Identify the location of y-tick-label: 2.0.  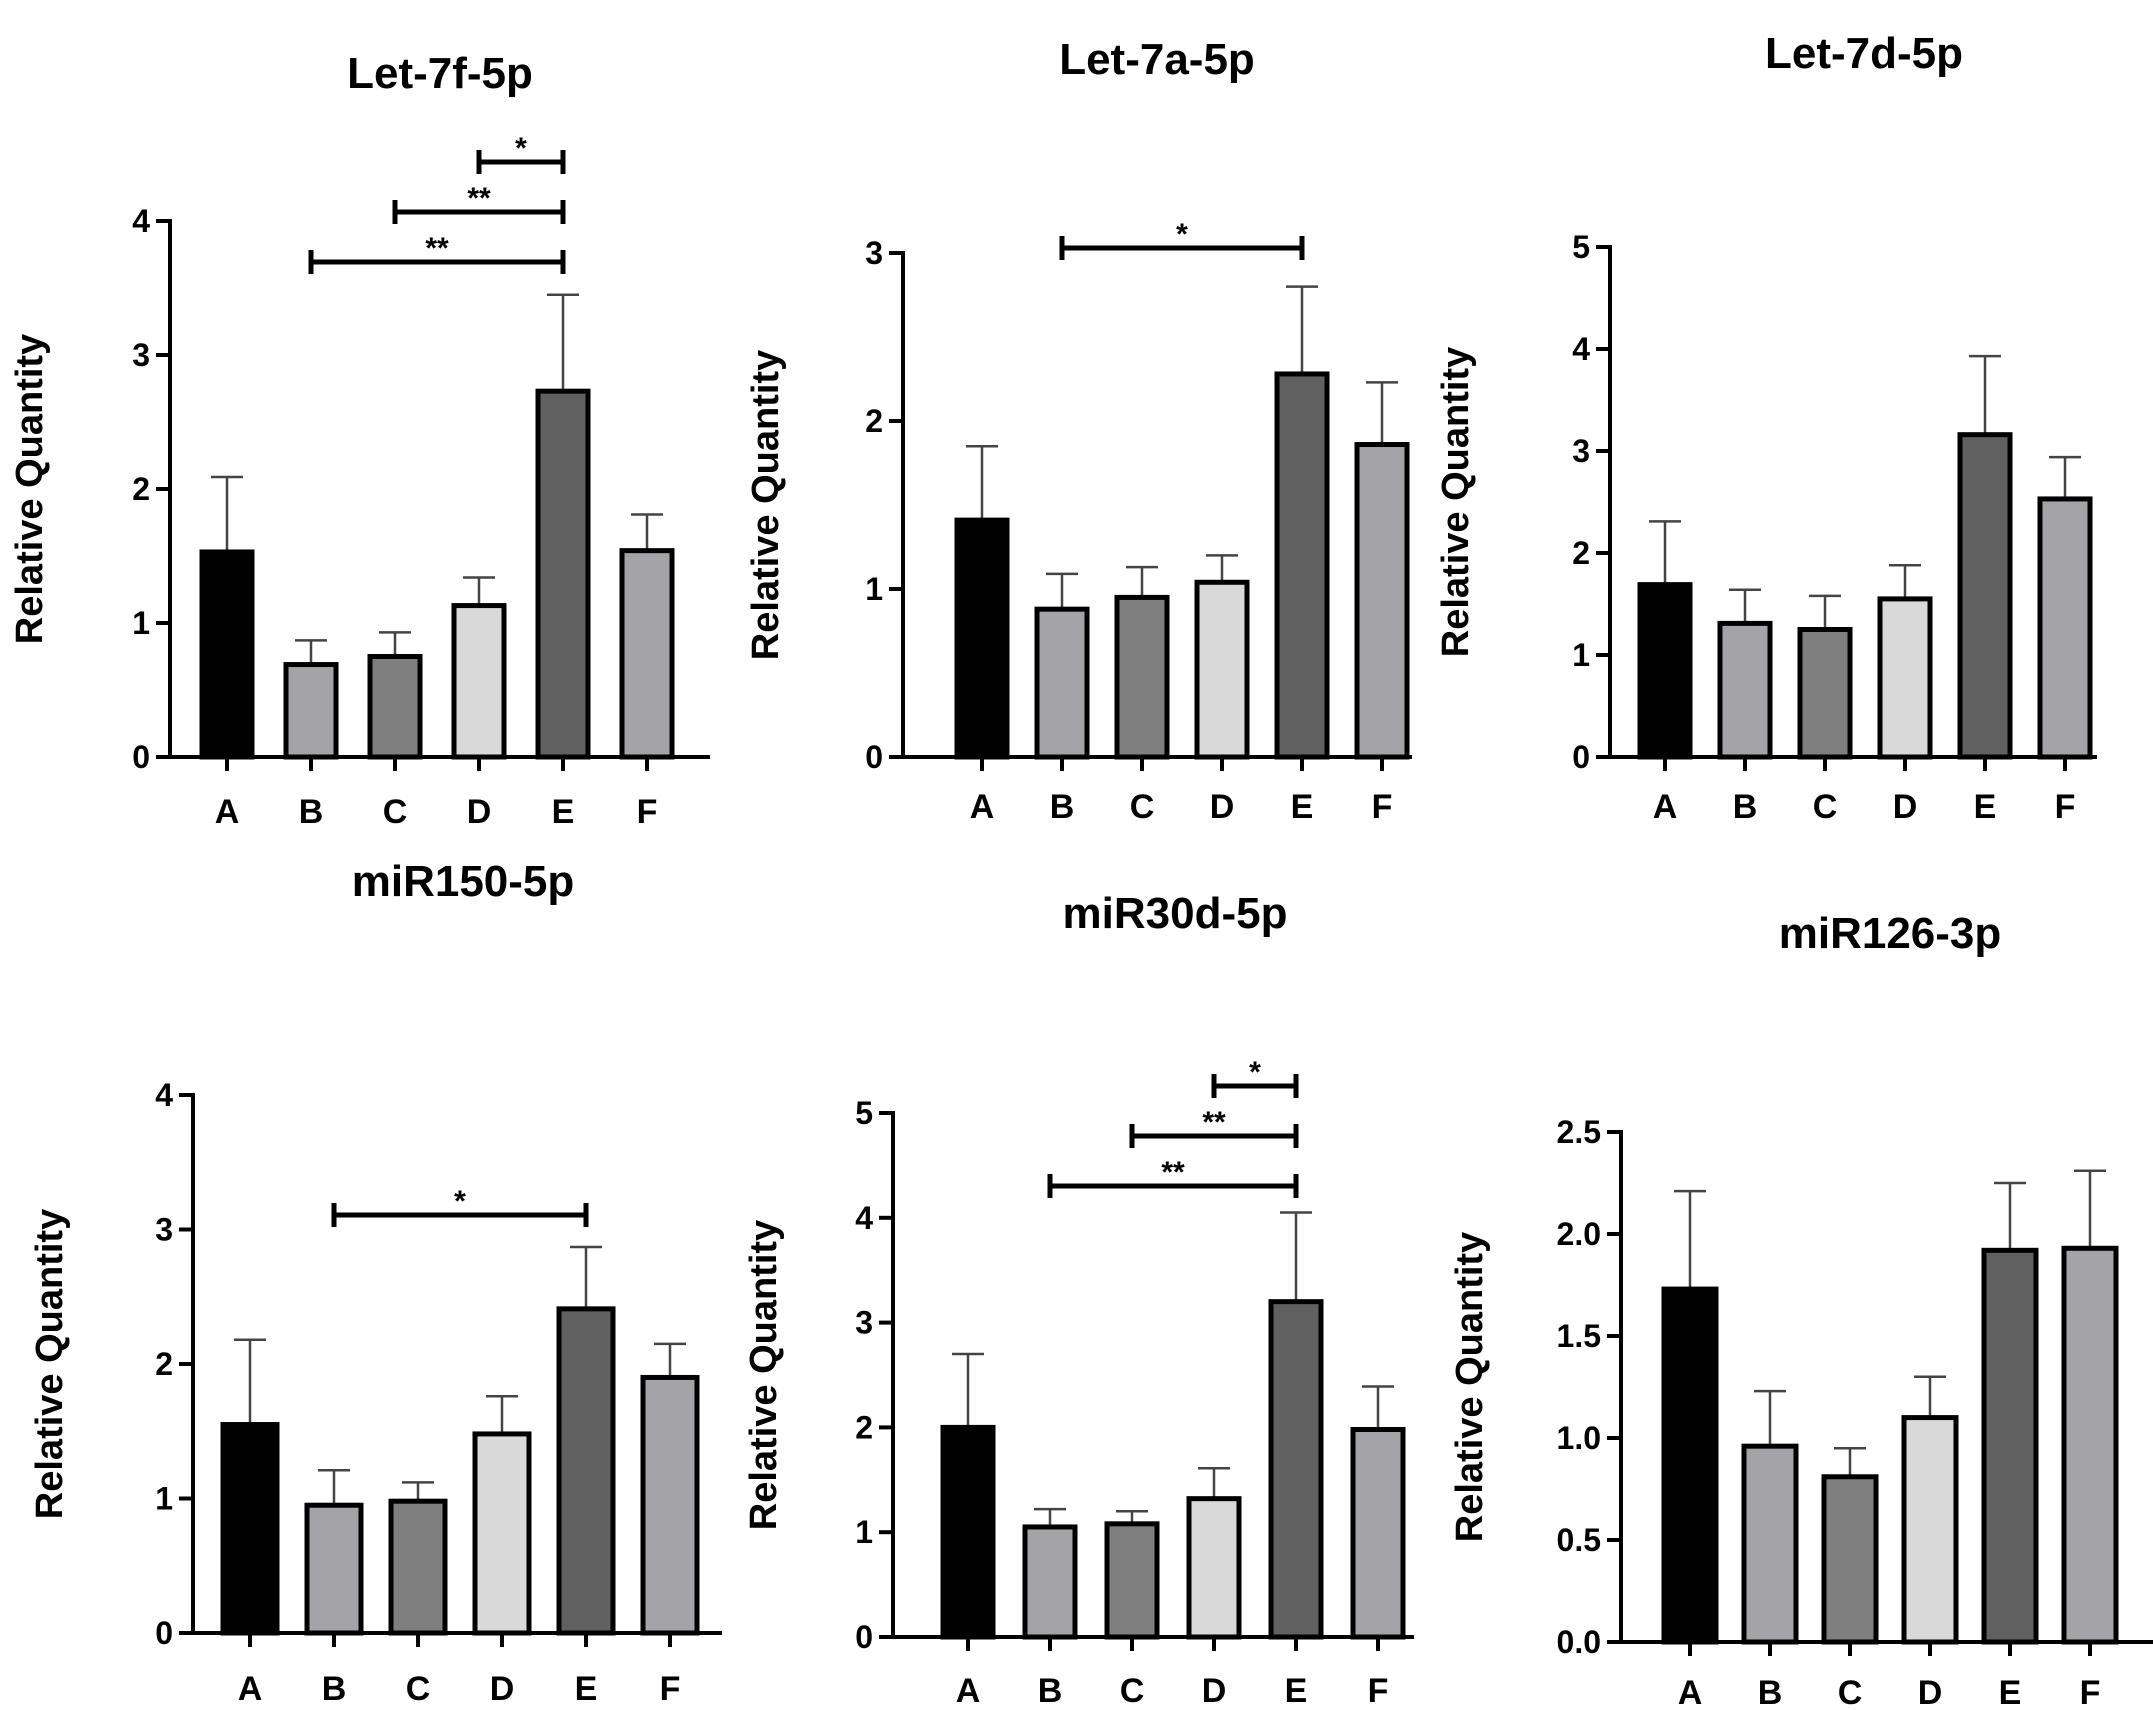
(1579, 1234).